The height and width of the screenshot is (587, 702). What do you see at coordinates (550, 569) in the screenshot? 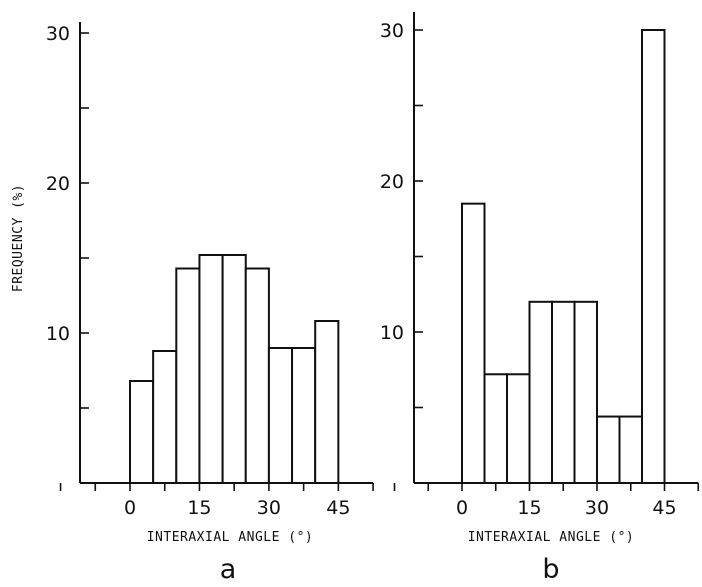
I see `panel-label: b` at bounding box center [550, 569].